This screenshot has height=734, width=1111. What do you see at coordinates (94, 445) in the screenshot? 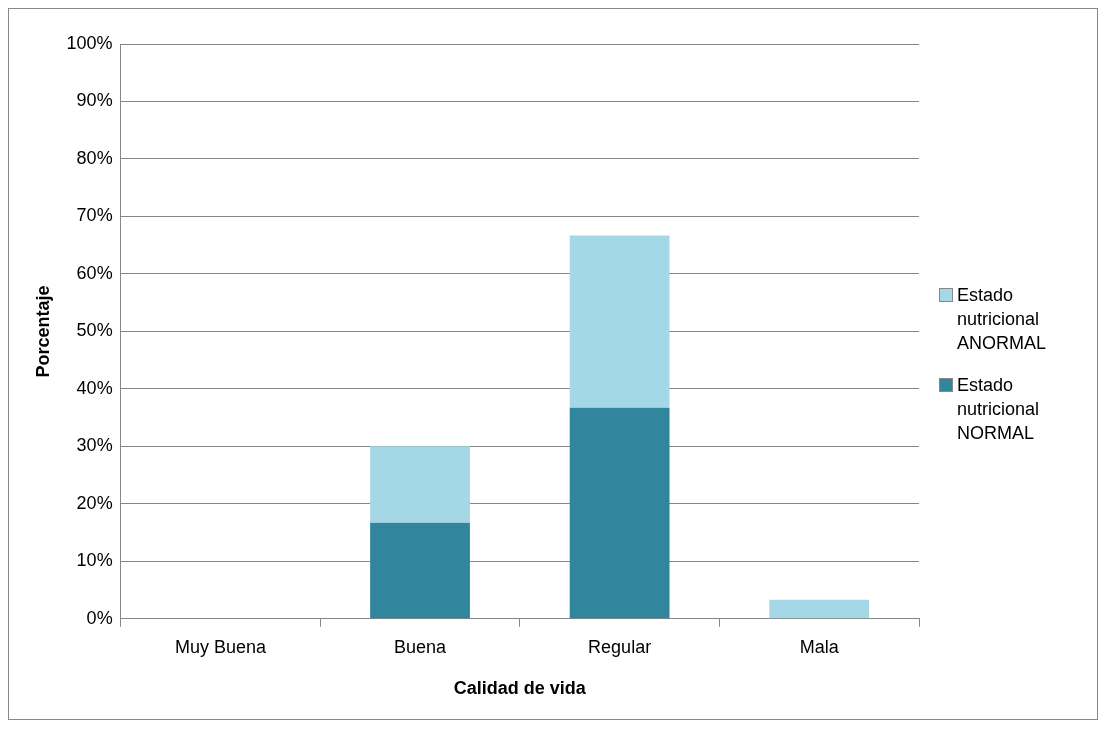
I see `y-tick-label: 30%` at bounding box center [94, 445].